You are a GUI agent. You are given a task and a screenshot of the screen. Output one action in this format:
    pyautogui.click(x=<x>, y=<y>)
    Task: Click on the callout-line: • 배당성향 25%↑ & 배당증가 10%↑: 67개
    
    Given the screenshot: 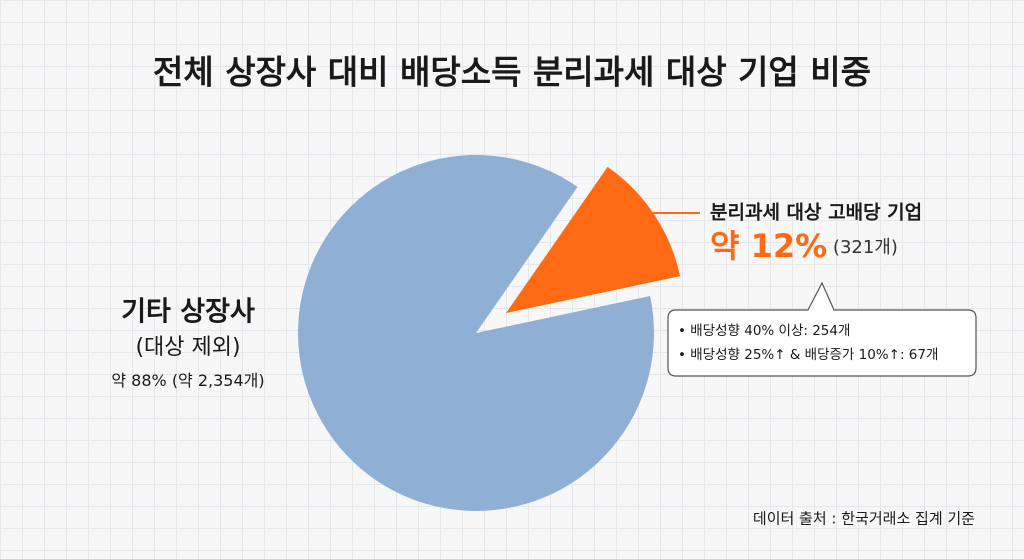 What is the action you would take?
    pyautogui.click(x=808, y=355)
    